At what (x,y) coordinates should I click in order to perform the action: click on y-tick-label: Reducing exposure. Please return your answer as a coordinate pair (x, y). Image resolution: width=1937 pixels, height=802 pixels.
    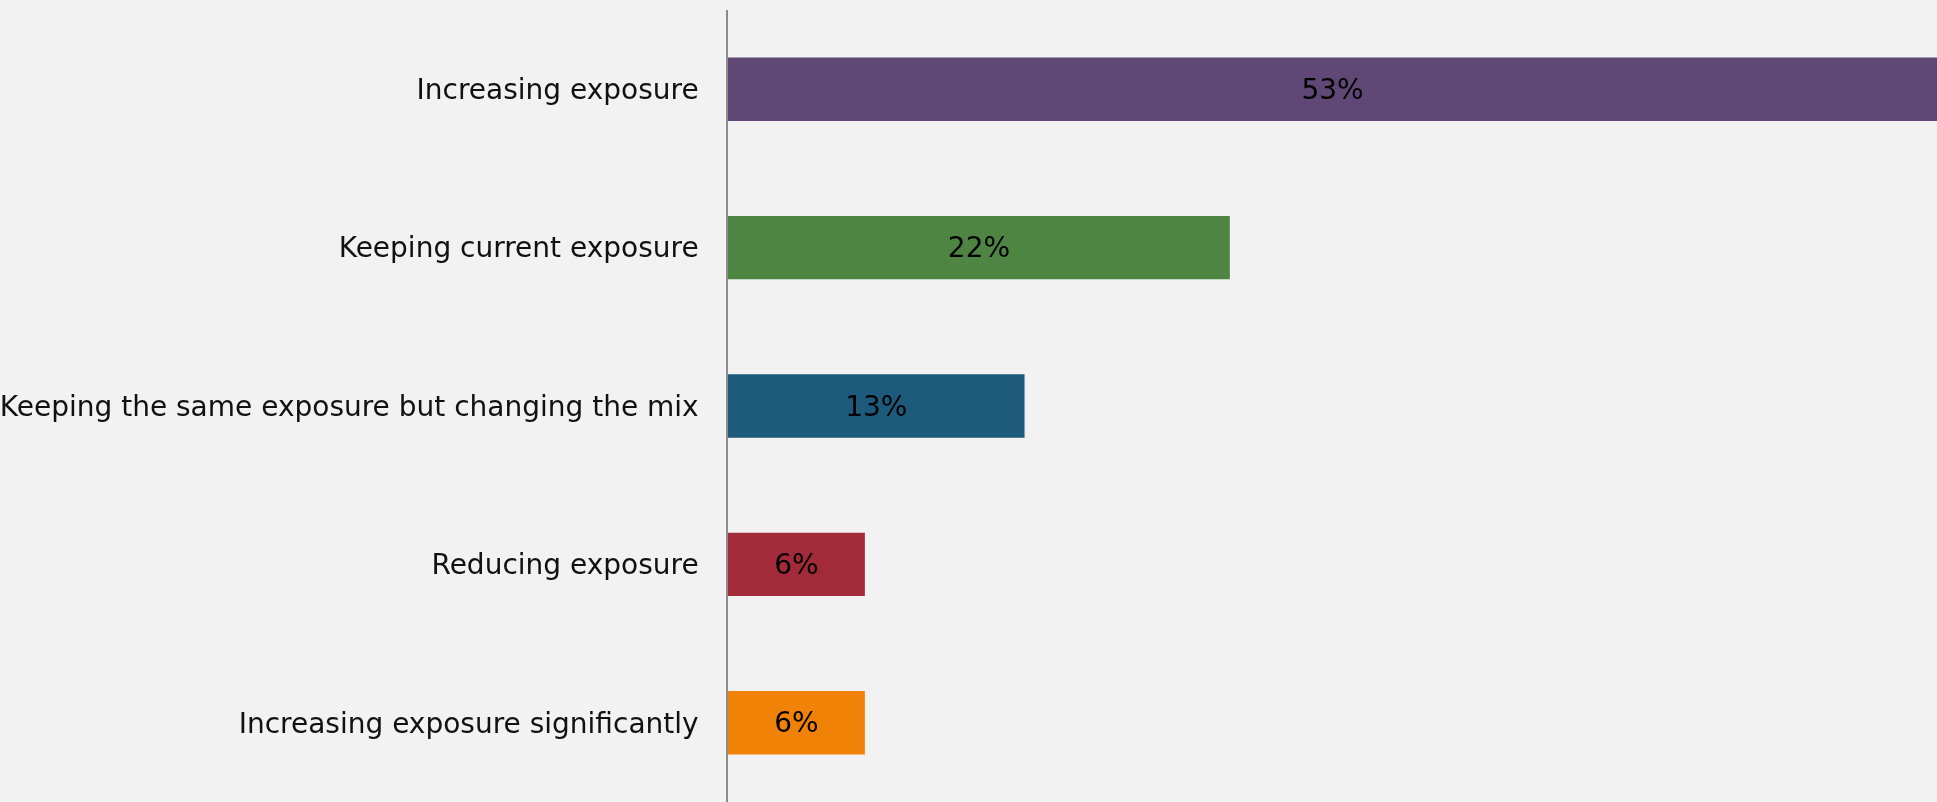
    Looking at the image, I should click on (565, 565).